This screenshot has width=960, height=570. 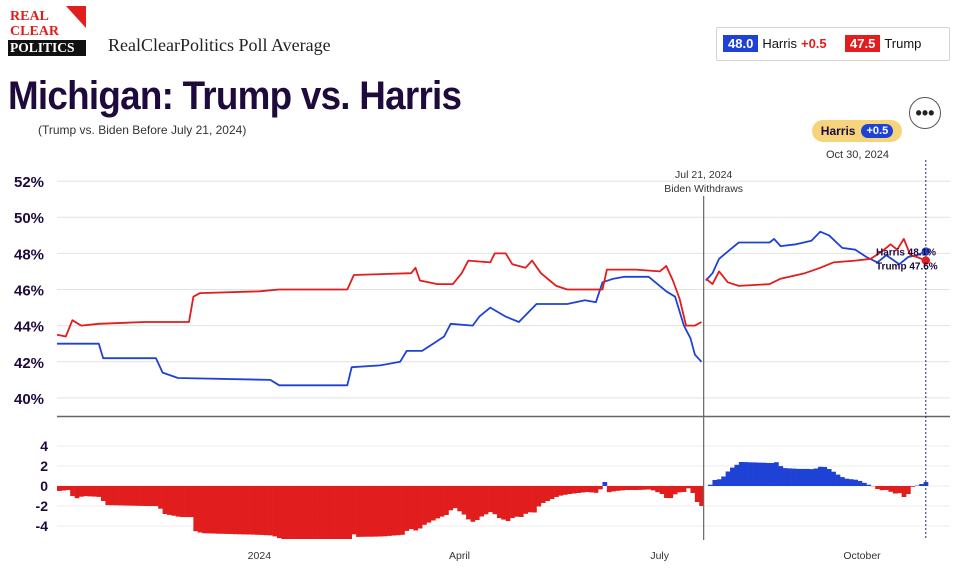 I want to click on spread-tick-label: 2, so click(x=44, y=466).